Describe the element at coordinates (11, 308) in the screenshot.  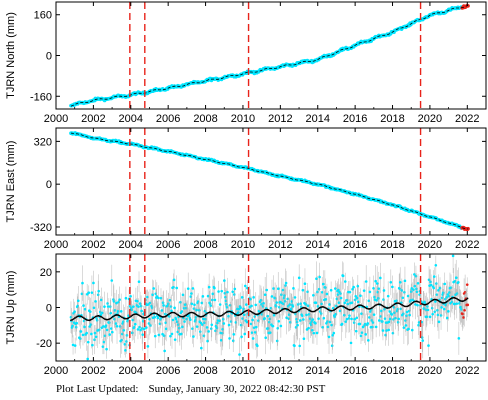
I see `y-axis-label: TJRN Up (mm)` at that location.